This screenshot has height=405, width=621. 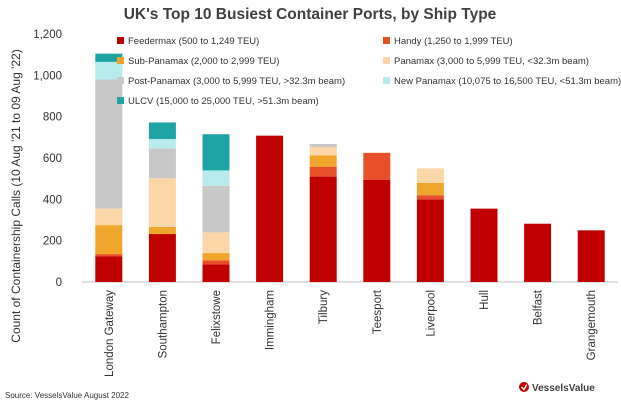 What do you see at coordinates (216, 152) in the screenshot?
I see `bar-felixstowe-ulcv` at bounding box center [216, 152].